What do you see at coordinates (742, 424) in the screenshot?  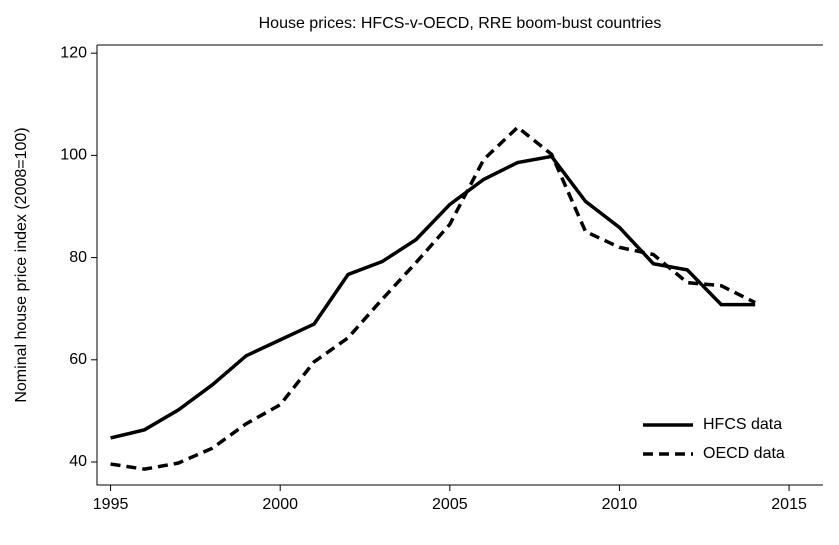 I see `legend-label: HFCS data` at bounding box center [742, 424].